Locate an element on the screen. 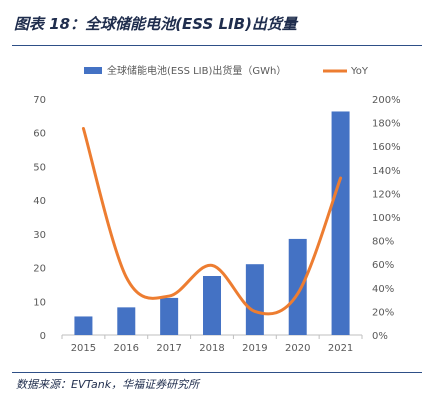 This screenshot has height=400, width=432. title-rule is located at coordinates (217, 45).